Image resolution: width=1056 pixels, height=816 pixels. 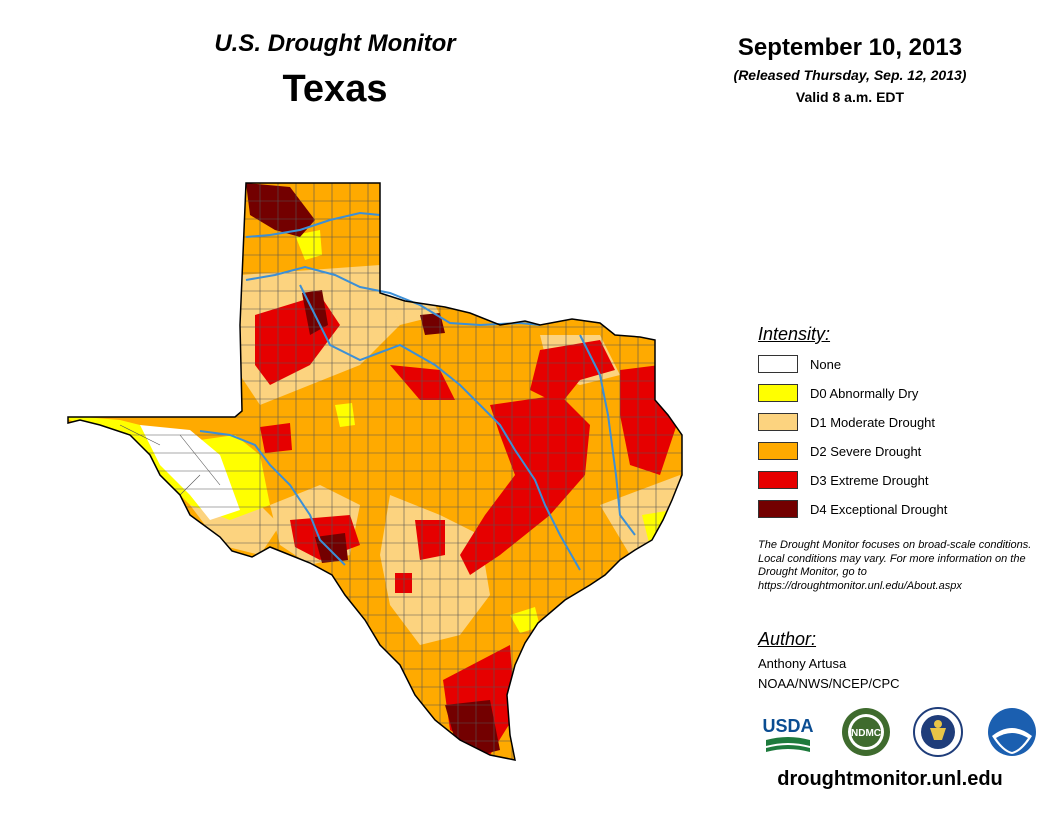 What do you see at coordinates (802, 663) in the screenshot?
I see `author-name: Anthony Artusa` at bounding box center [802, 663].